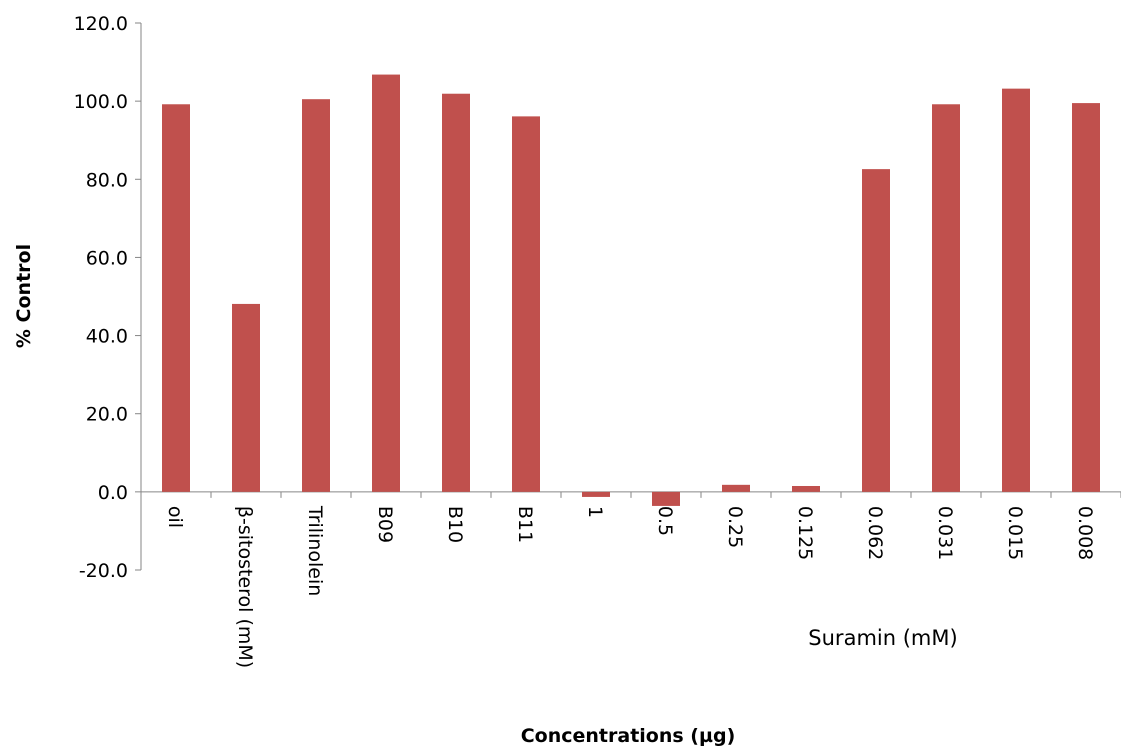 This screenshot has width=1121, height=751. Describe the element at coordinates (525, 524) in the screenshot. I see `x-tick-label: B11` at that location.